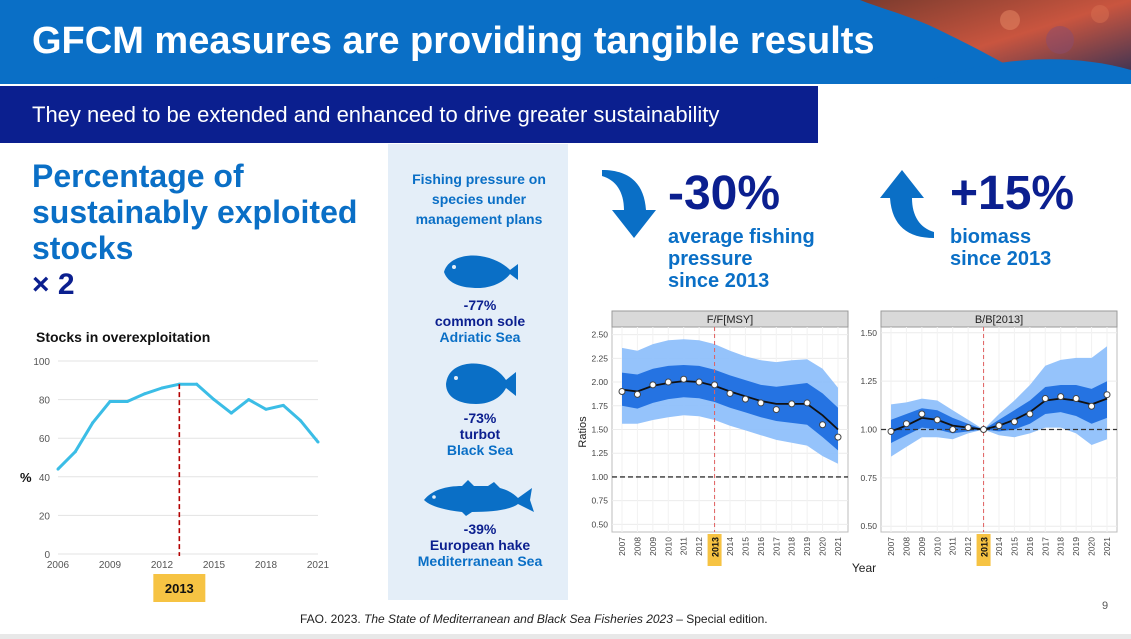 The width and height of the screenshot is (1131, 639). What do you see at coordinates (1105, 606) in the screenshot?
I see `page-number: 9` at bounding box center [1105, 606].